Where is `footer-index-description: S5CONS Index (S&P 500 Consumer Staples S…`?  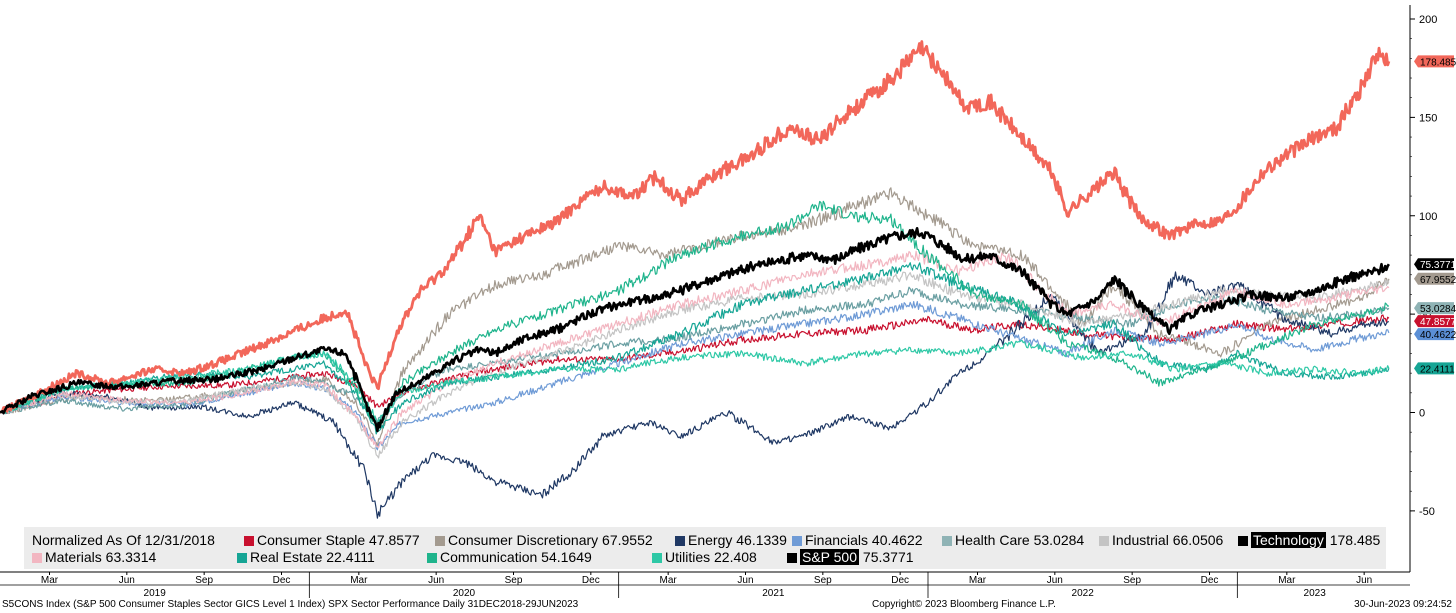 footer-index-description: S5CONS Index (S&P 500 Consumer Staples S… is located at coordinates (290, 604).